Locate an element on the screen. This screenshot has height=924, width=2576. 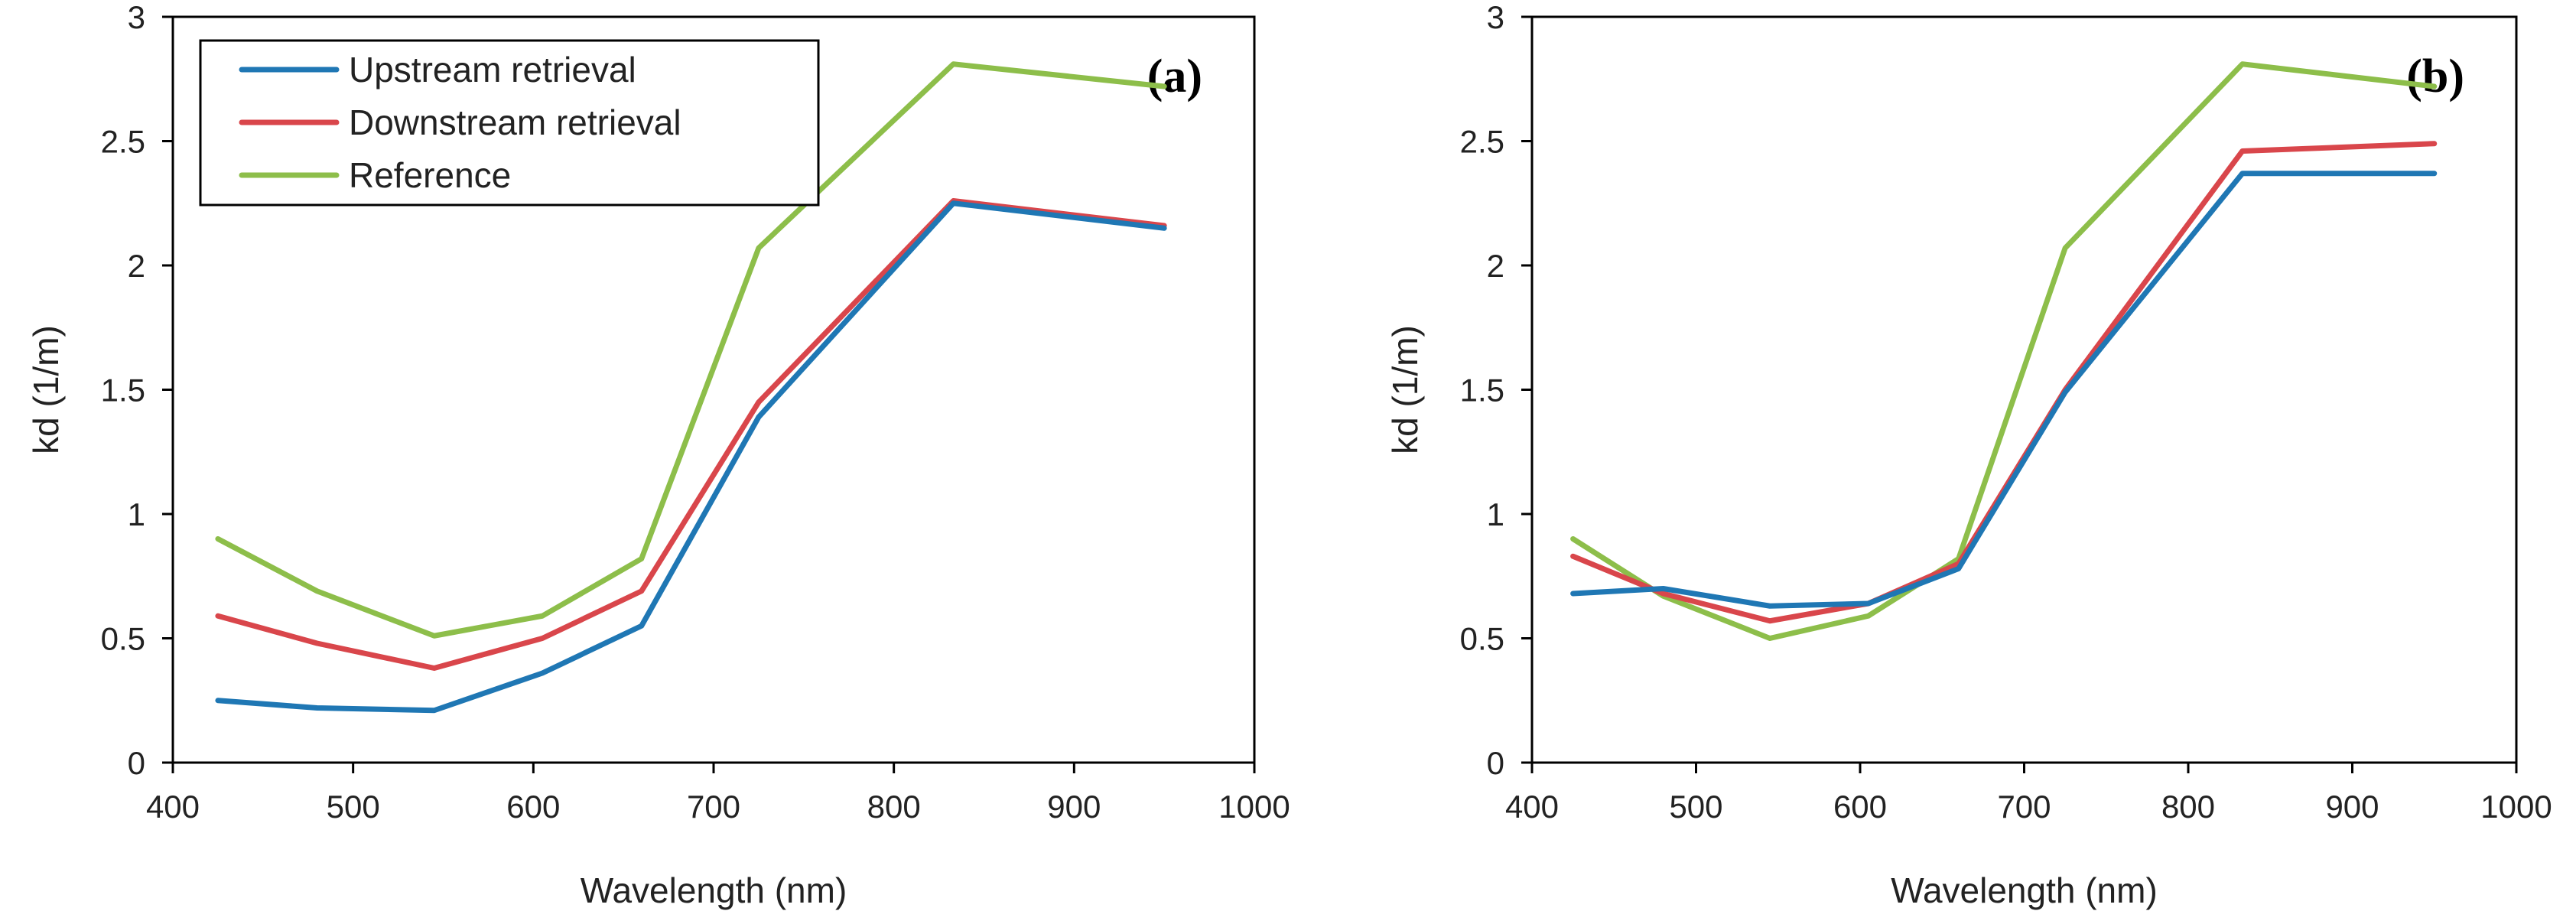
legend-label: Upstream retrieval is located at coordinates (492, 69).